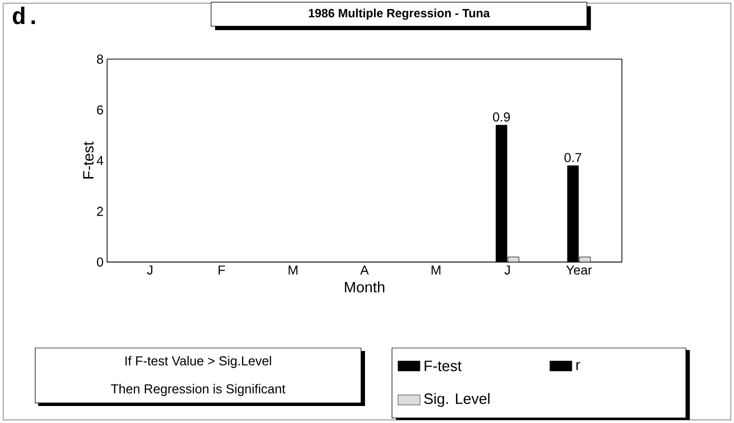  What do you see at coordinates (457, 399) in the screenshot?
I see `legend-label: Sig. Level` at bounding box center [457, 399].